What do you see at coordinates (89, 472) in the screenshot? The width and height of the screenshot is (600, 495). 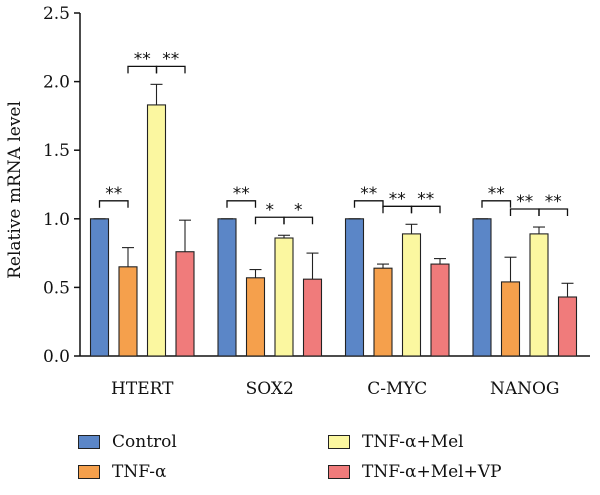 I see `legend-swatch-tnf` at bounding box center [89, 472].